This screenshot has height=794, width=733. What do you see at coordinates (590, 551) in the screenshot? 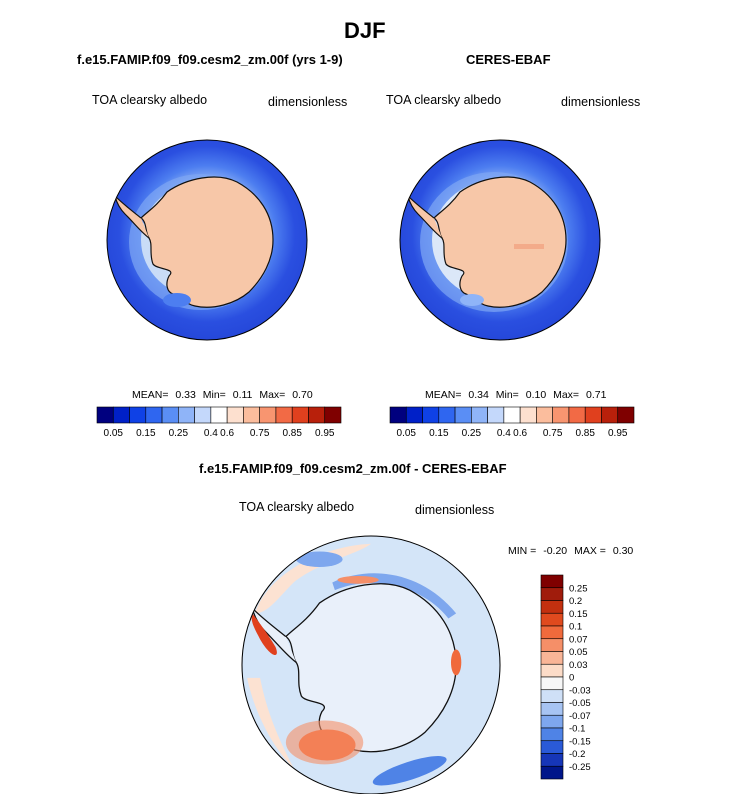
I see `max-label: MAX =` at bounding box center [590, 551].